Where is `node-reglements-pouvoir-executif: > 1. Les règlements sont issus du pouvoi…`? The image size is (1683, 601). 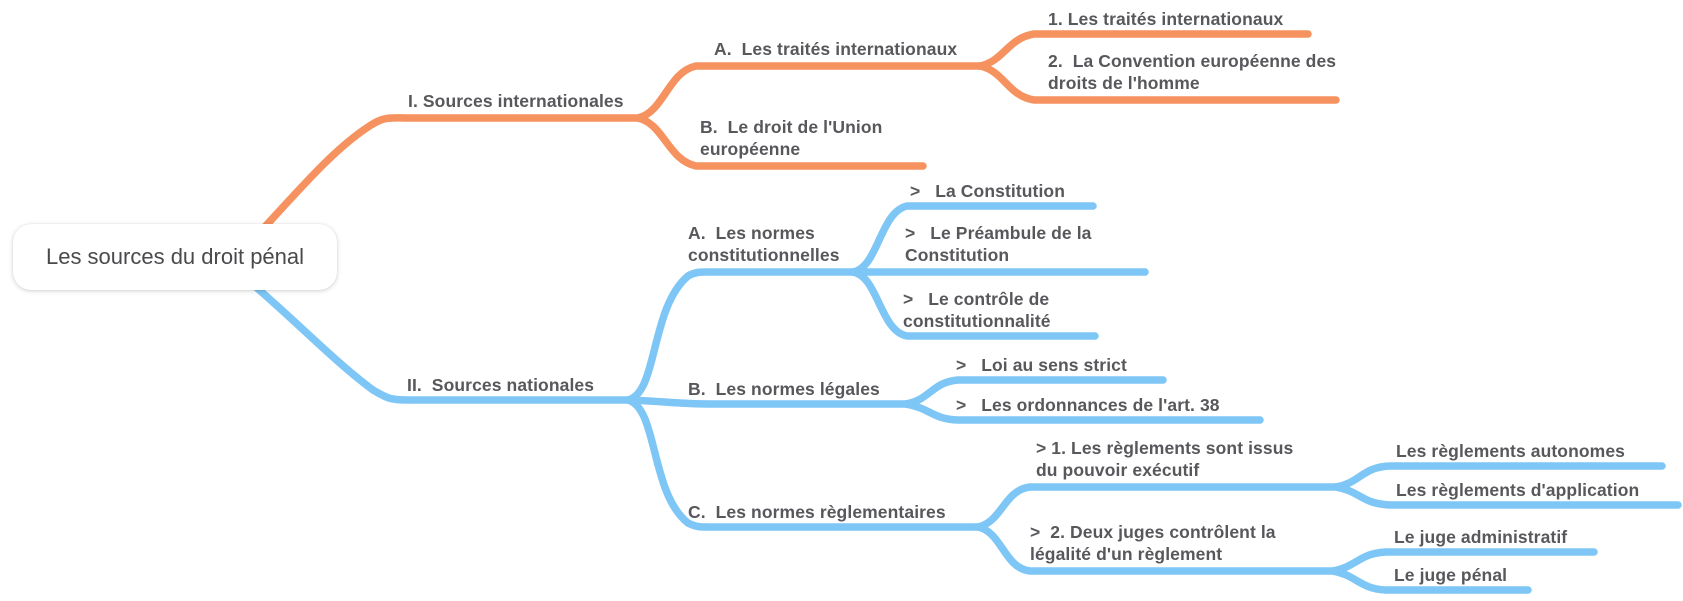 node-reglements-pouvoir-executif: > 1. Les règlements sont issus du pouvoi… is located at coordinates (1167, 459).